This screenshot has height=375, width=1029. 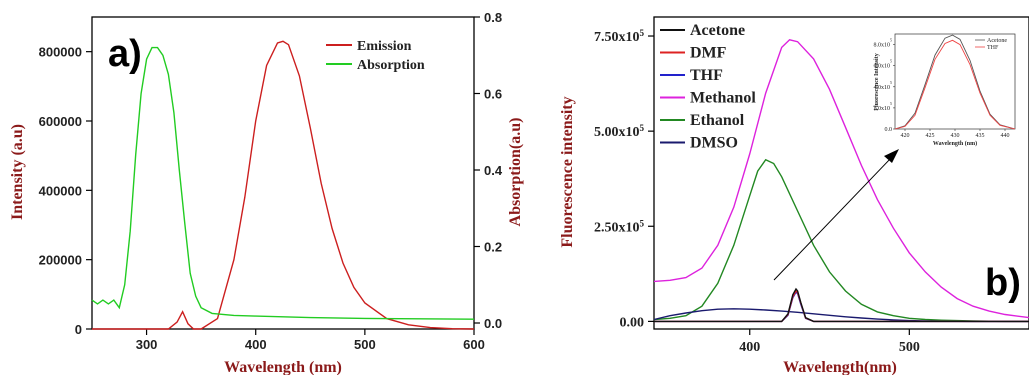 What do you see at coordinates (283, 367) in the screenshot?
I see `panel-a-xlabel: Wavelength (nm)` at bounding box center [283, 367].